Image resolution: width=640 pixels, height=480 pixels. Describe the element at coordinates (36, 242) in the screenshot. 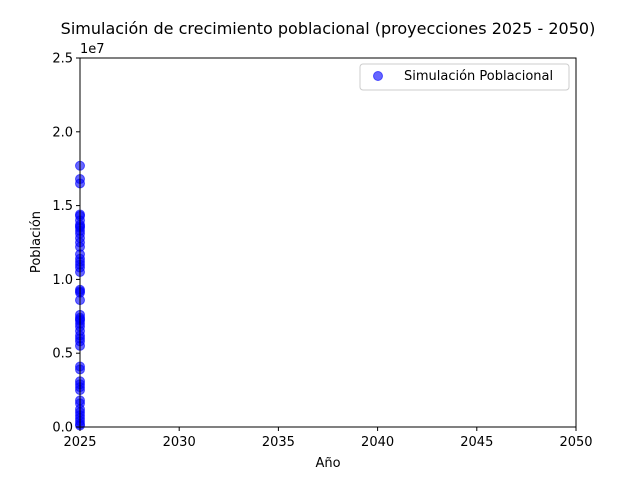

I see `y-axis-label: Población` at that location.